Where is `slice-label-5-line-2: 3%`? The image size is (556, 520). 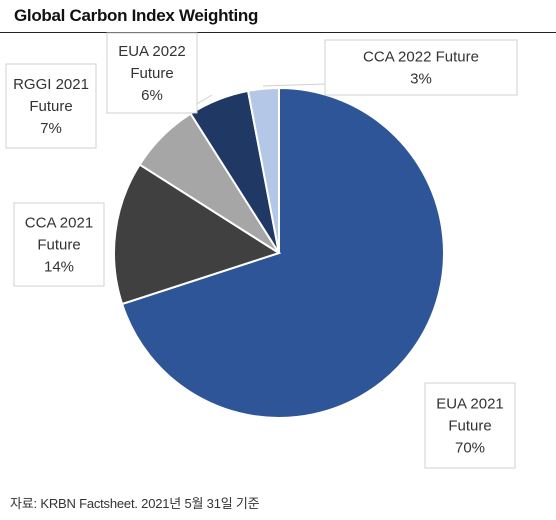 slice-label-5-line-2: 3% is located at coordinates (421, 79).